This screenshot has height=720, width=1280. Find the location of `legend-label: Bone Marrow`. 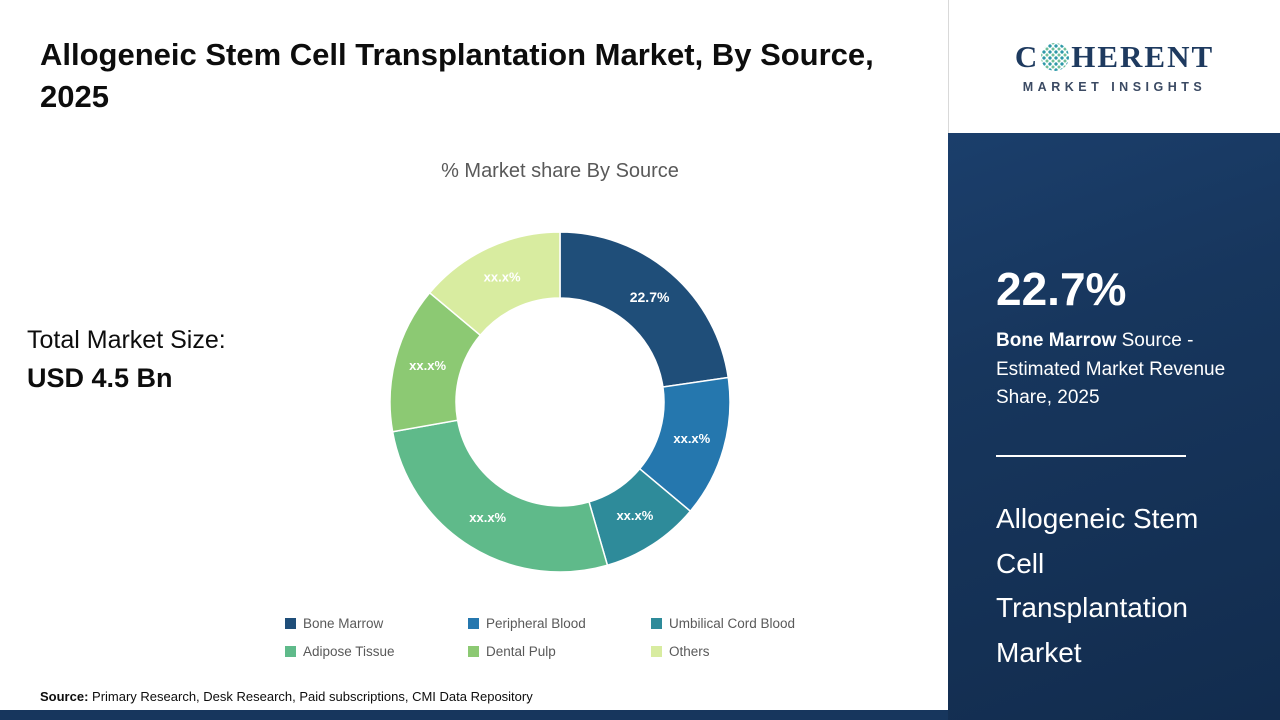

legend-label: Bone Marrow is located at coordinates (343, 623).